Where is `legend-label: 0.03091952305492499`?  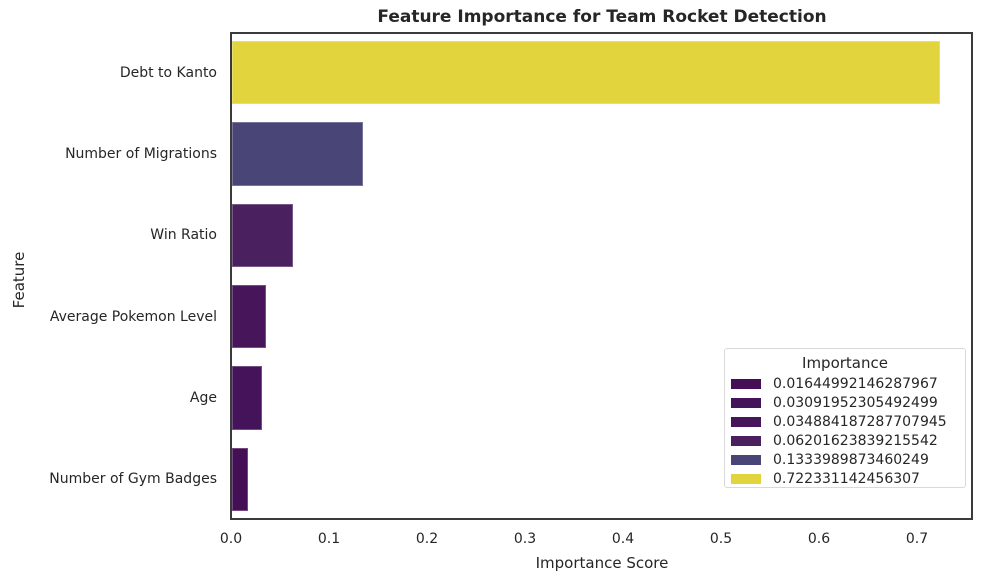 legend-label: 0.03091952305492499 is located at coordinates (855, 402).